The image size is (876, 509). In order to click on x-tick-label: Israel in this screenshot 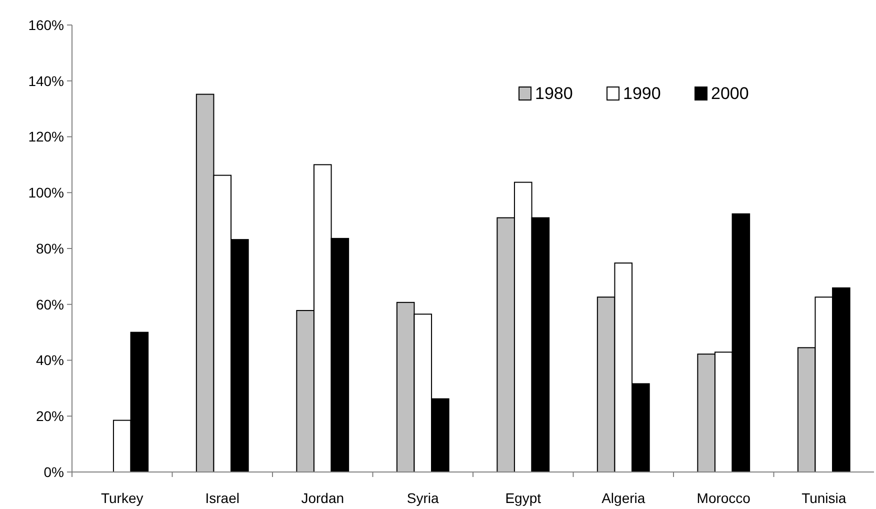, I will do `click(222, 498)`.